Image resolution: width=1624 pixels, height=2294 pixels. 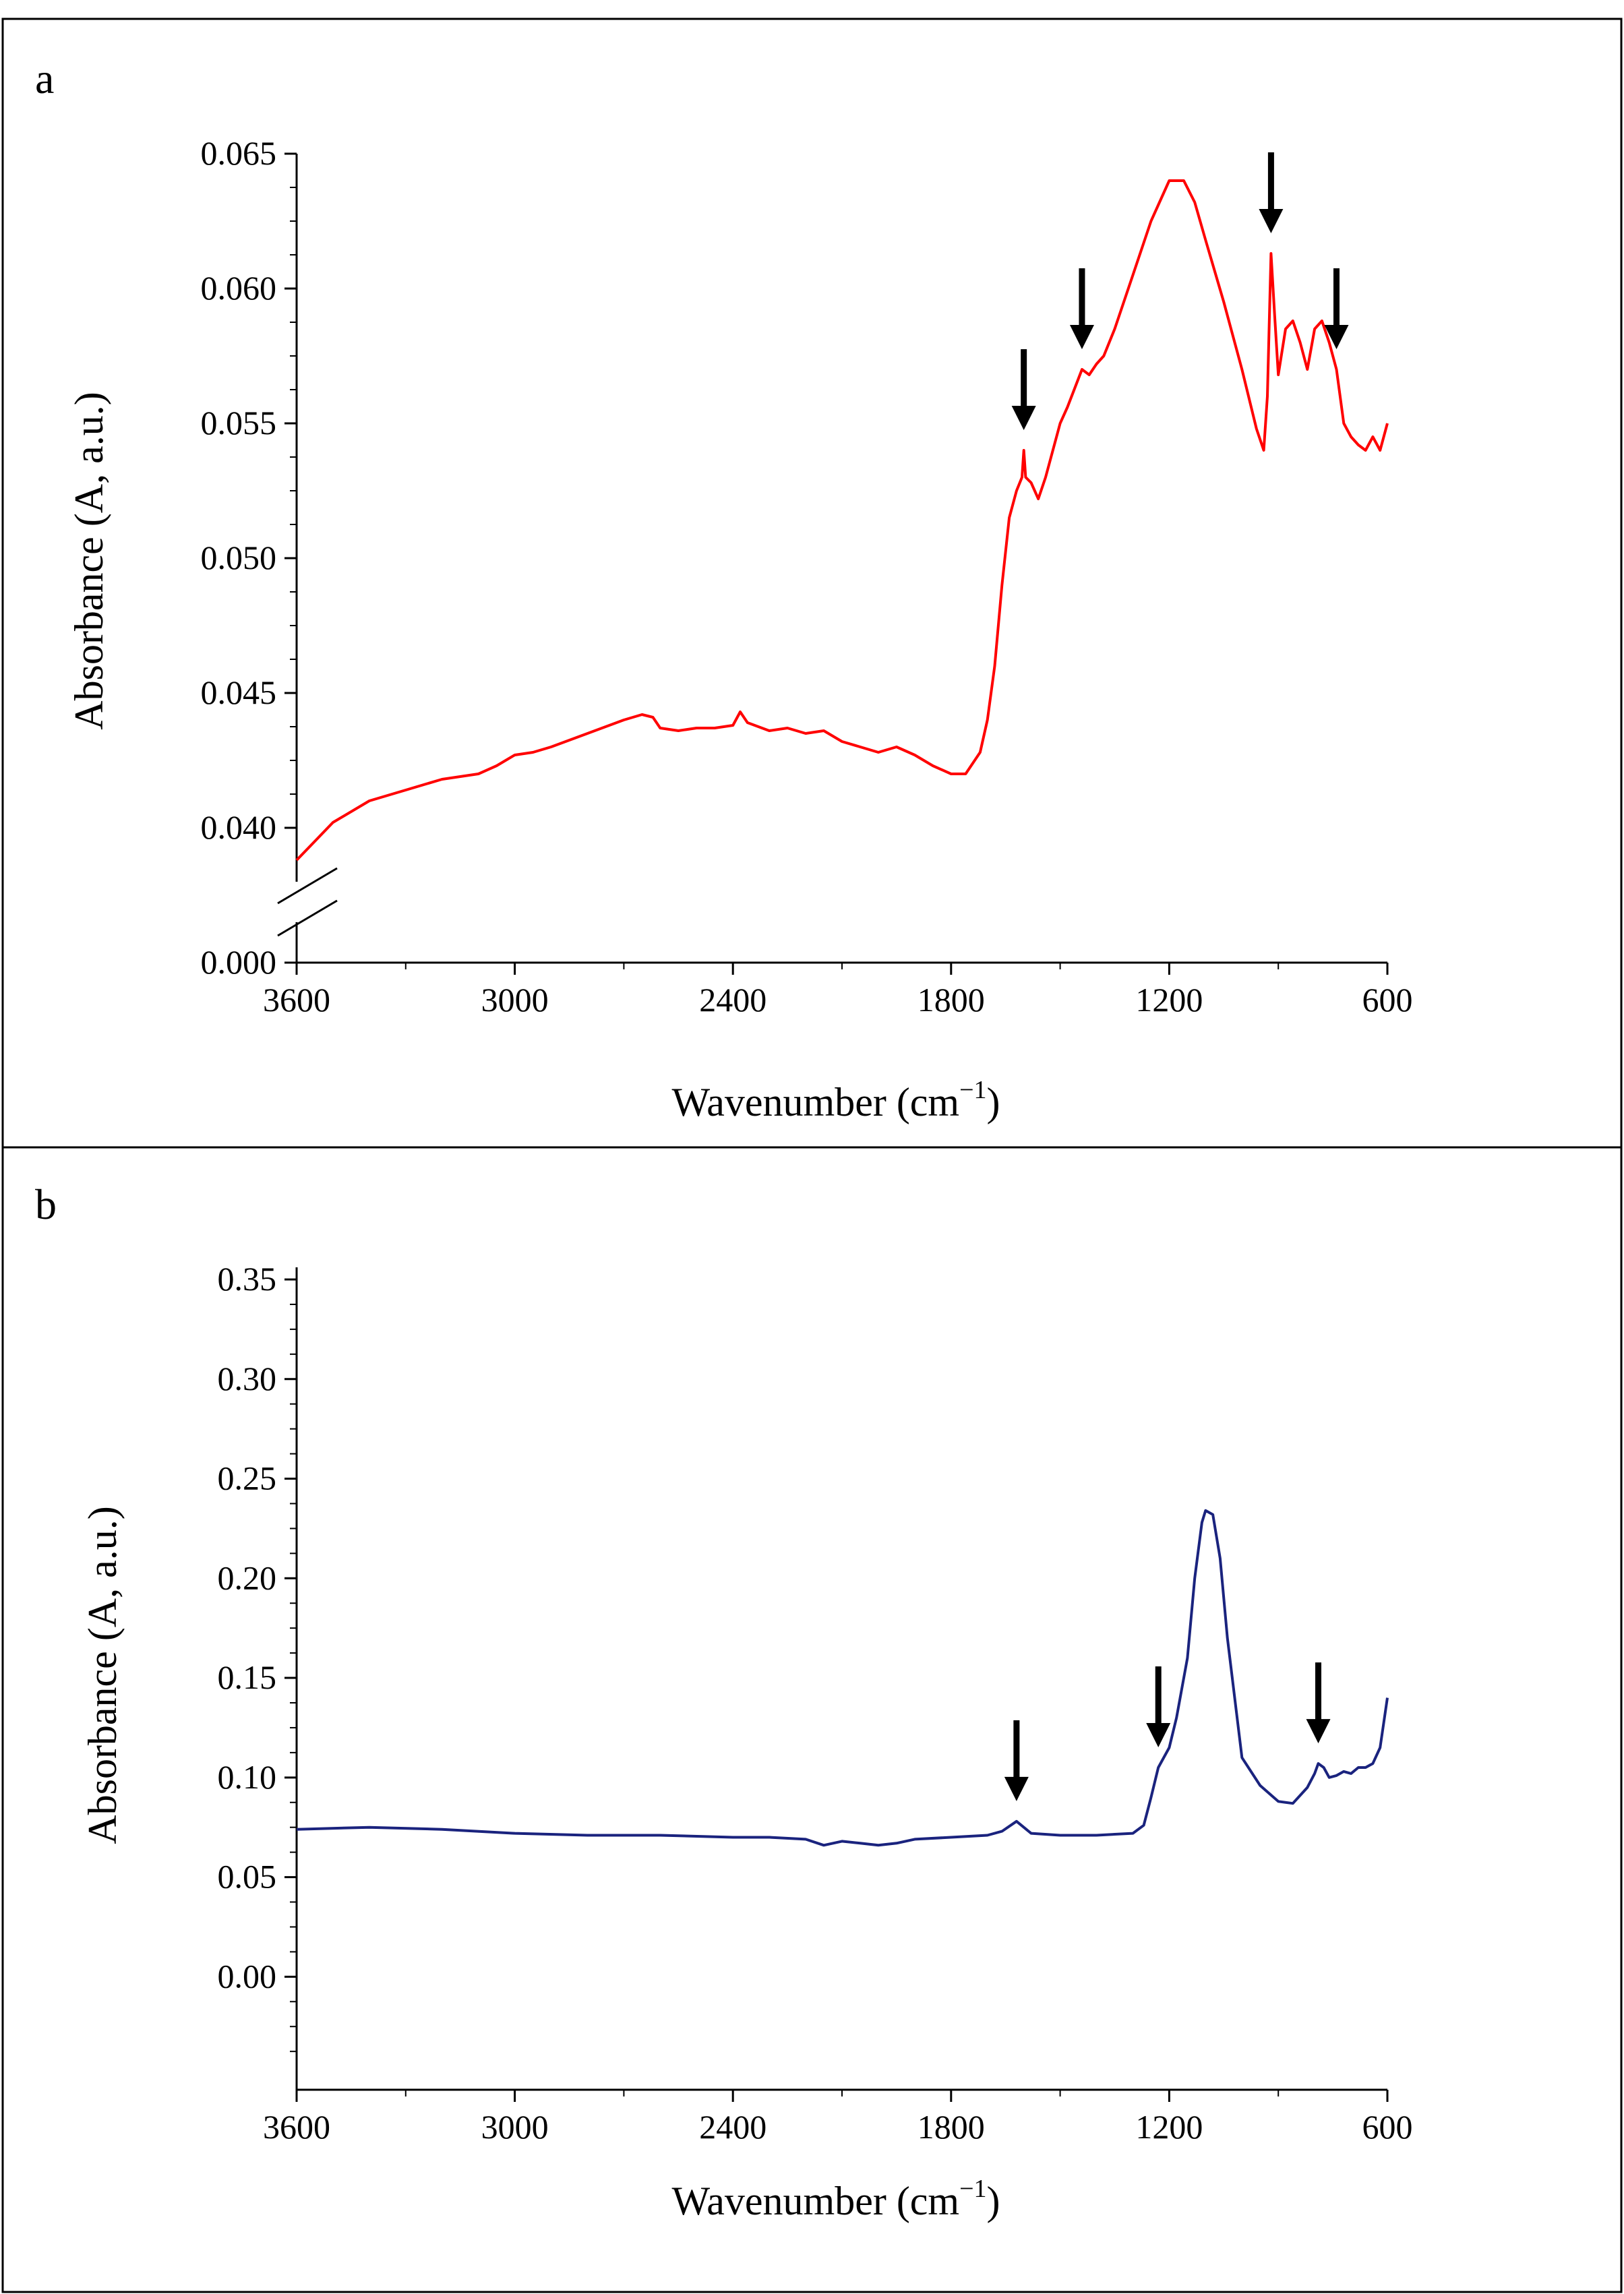 What do you see at coordinates (296, 1000) in the screenshot?
I see `panel-a-x-tick-label: 3600` at bounding box center [296, 1000].